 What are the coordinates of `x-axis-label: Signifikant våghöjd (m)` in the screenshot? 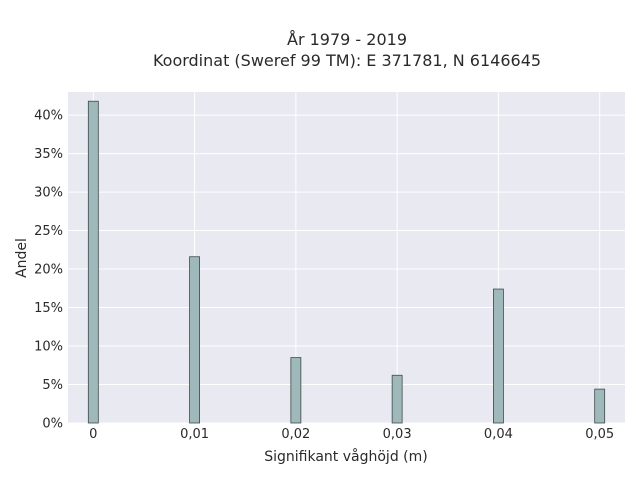 It's located at (345, 456).